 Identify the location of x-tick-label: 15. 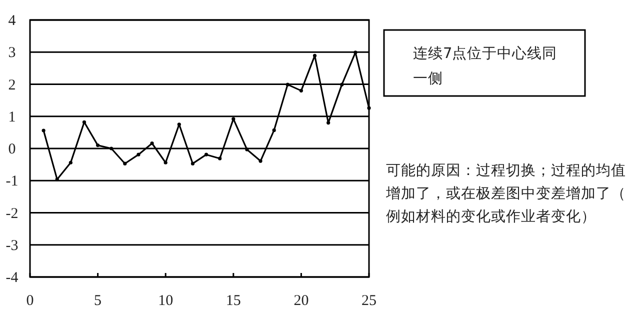
(233, 301).